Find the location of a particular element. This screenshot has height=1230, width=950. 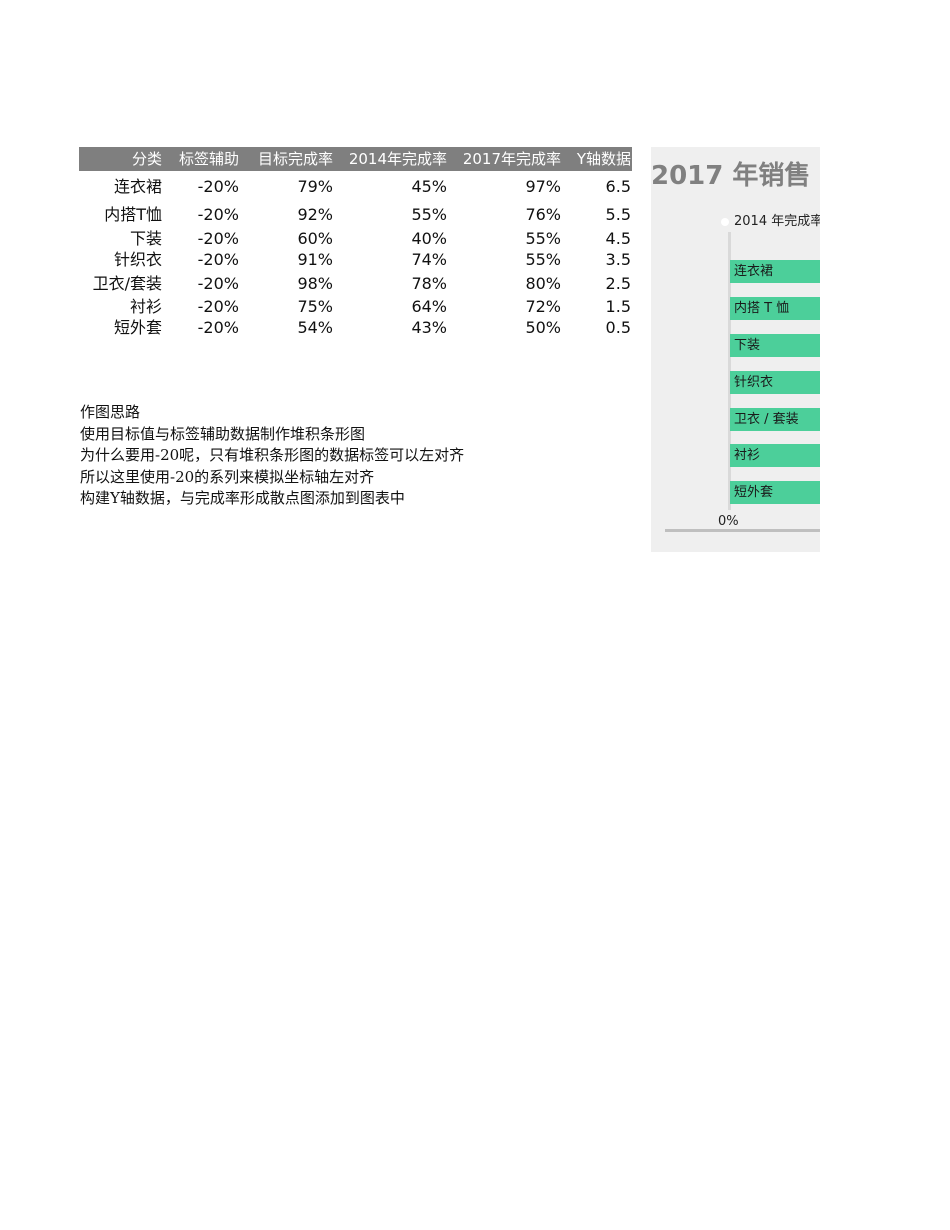

bar-label: 针织衣 is located at coordinates (754, 382).